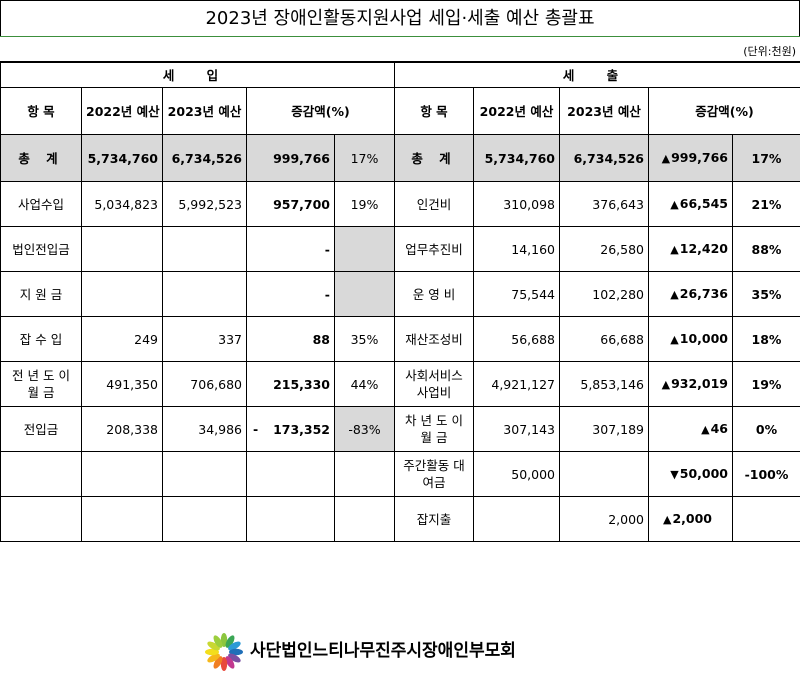 Image resolution: width=800 pixels, height=679 pixels. I want to click on revenue-total-2022: 5,734,760, so click(122, 158).